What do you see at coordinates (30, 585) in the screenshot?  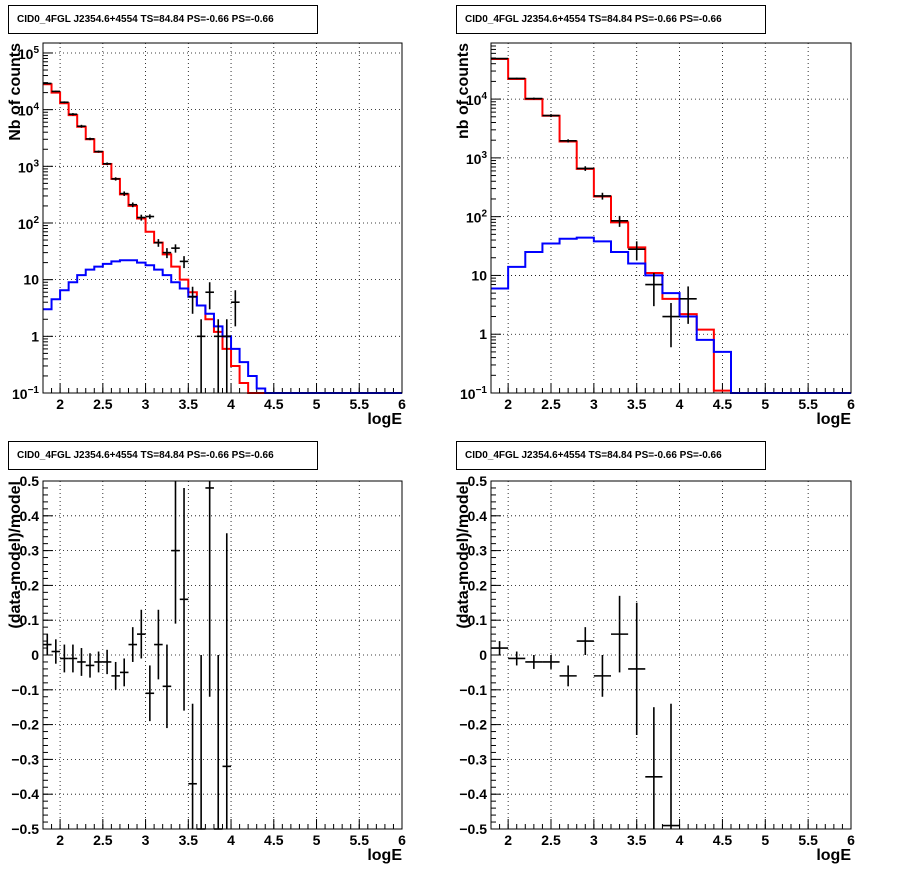 I see `y-tick-label: 0.2` at bounding box center [30, 585].